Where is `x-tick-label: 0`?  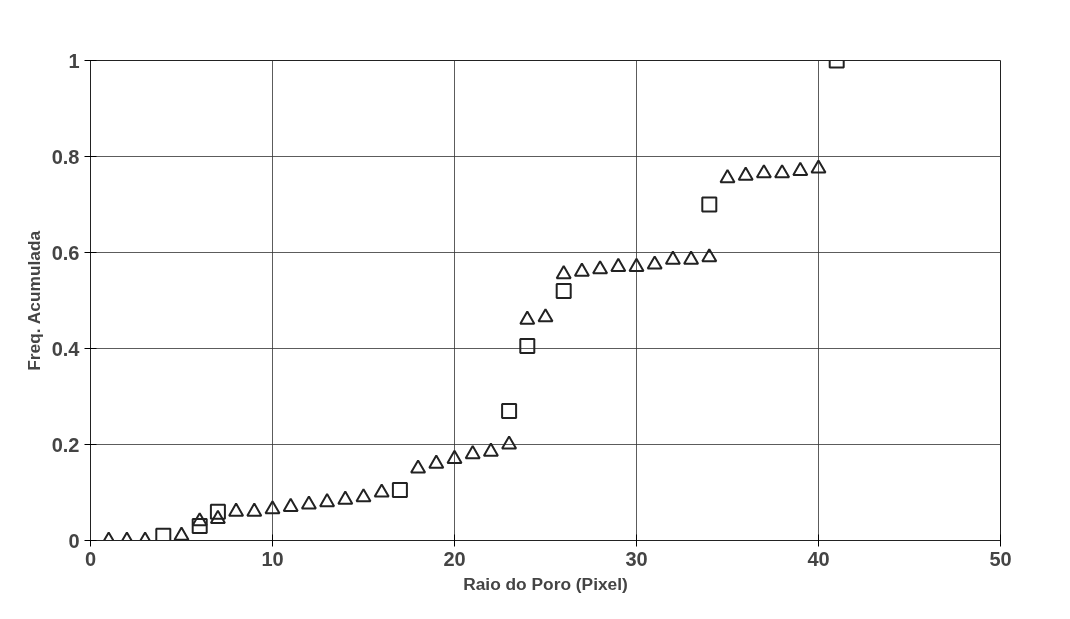 x-tick-label: 0 is located at coordinates (90, 558).